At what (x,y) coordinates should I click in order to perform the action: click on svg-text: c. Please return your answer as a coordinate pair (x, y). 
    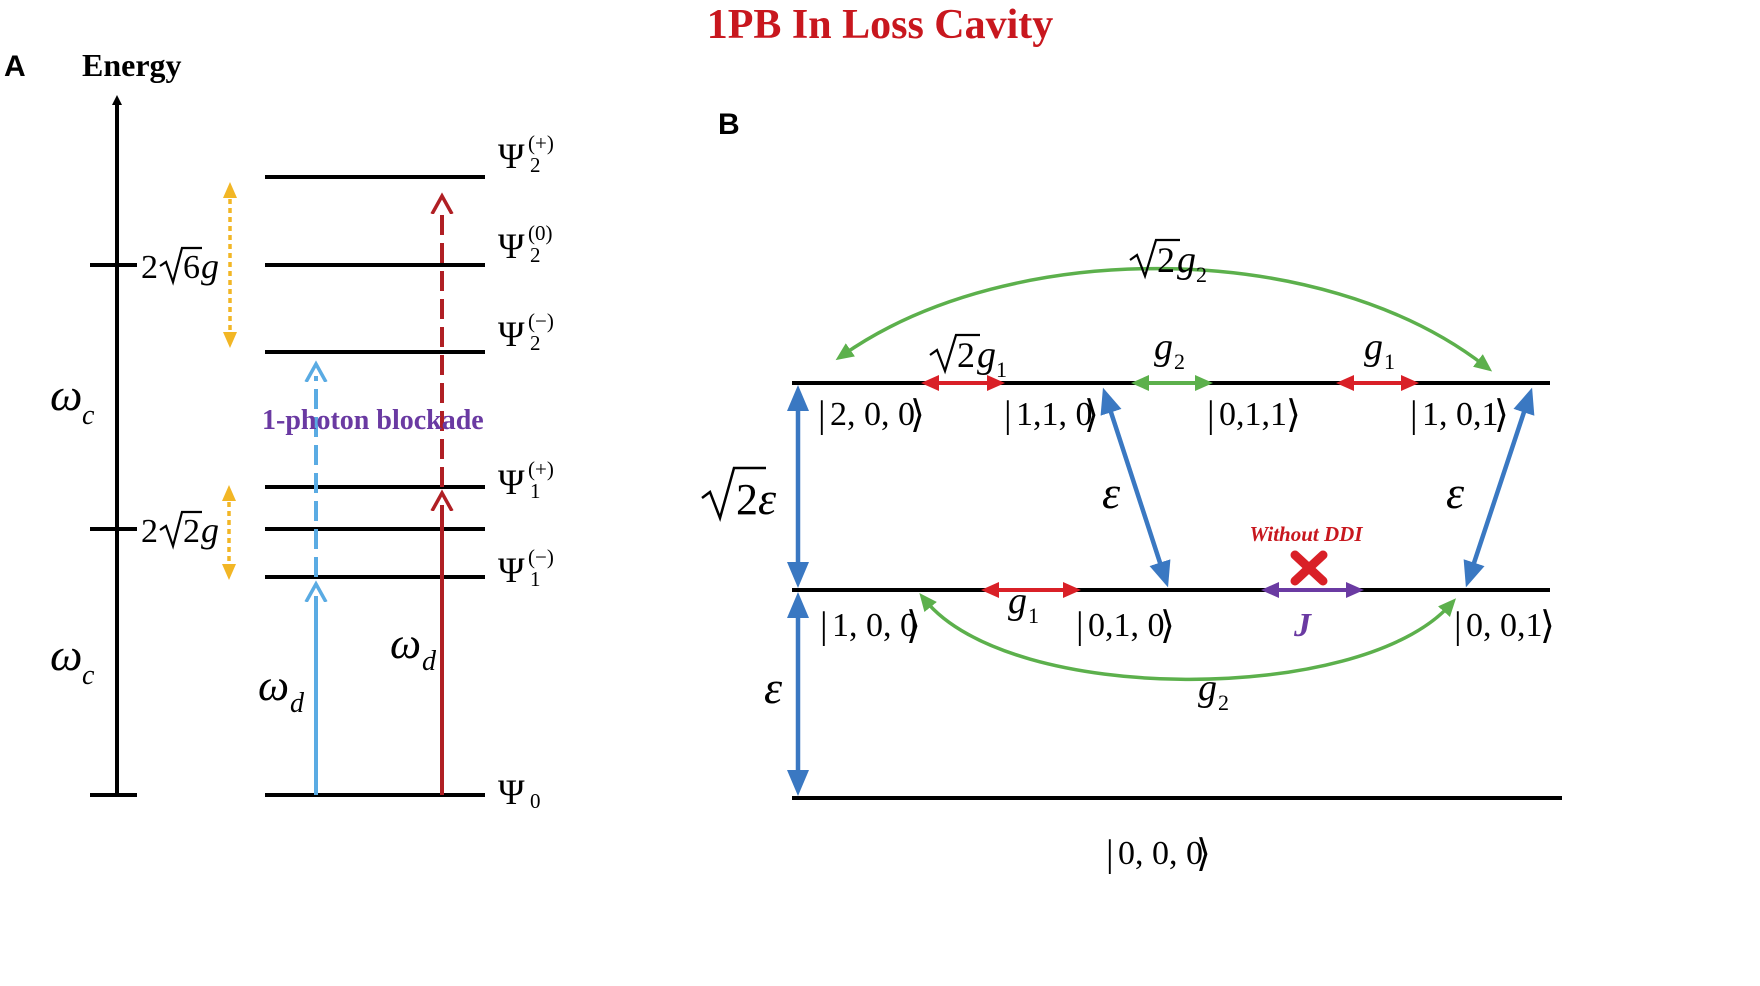
    Looking at the image, I should click on (88, 415).